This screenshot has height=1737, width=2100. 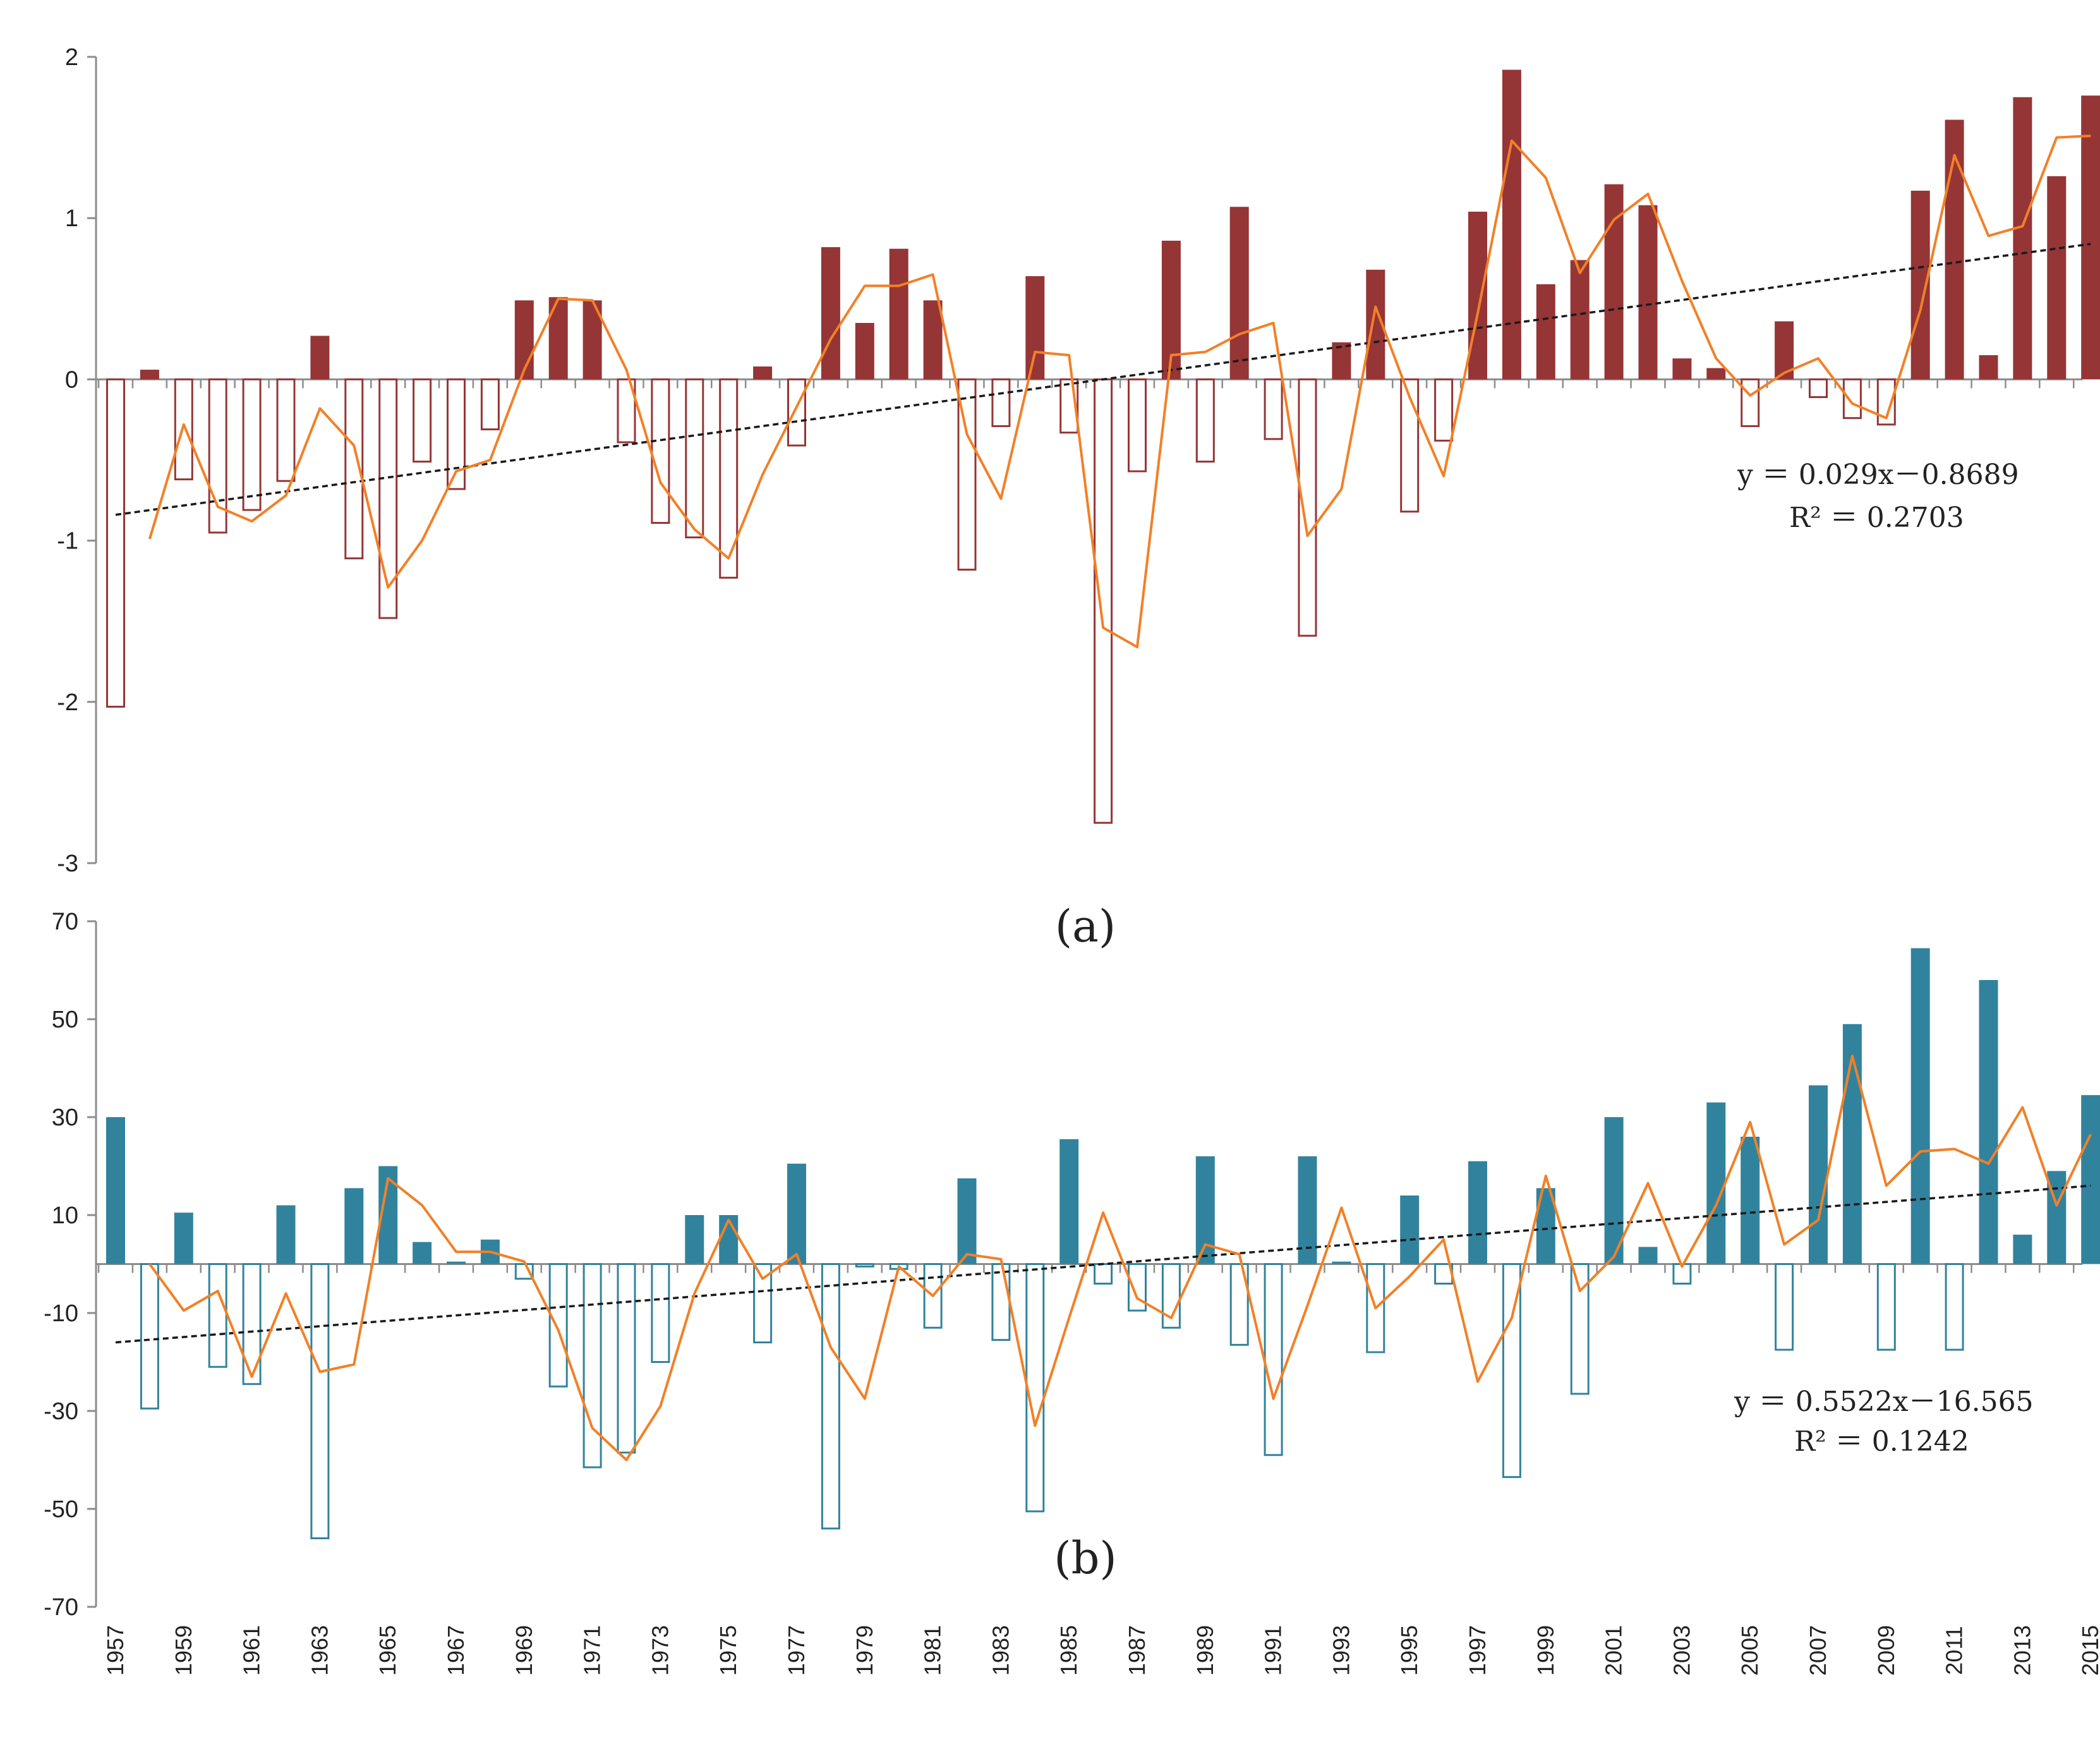 What do you see at coordinates (1307, 507) in the screenshot?
I see `a-bar-1992` at bounding box center [1307, 507].